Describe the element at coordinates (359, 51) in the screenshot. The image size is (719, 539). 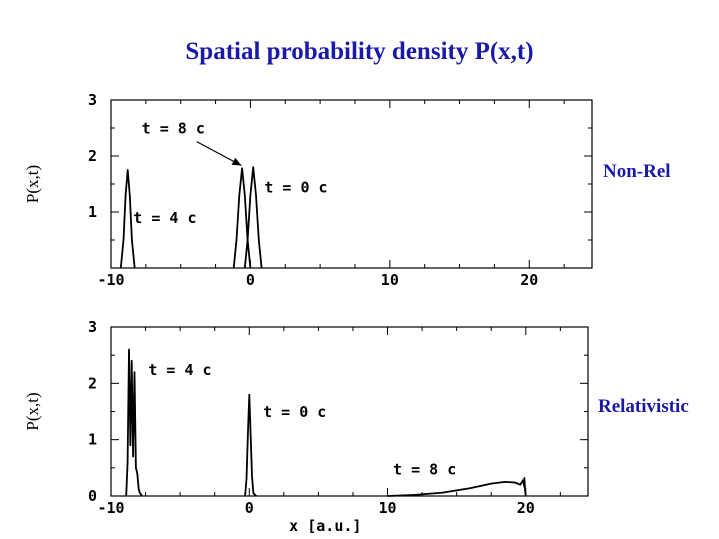
I see `slide-title: Spatial probability density P(x,t)` at that location.